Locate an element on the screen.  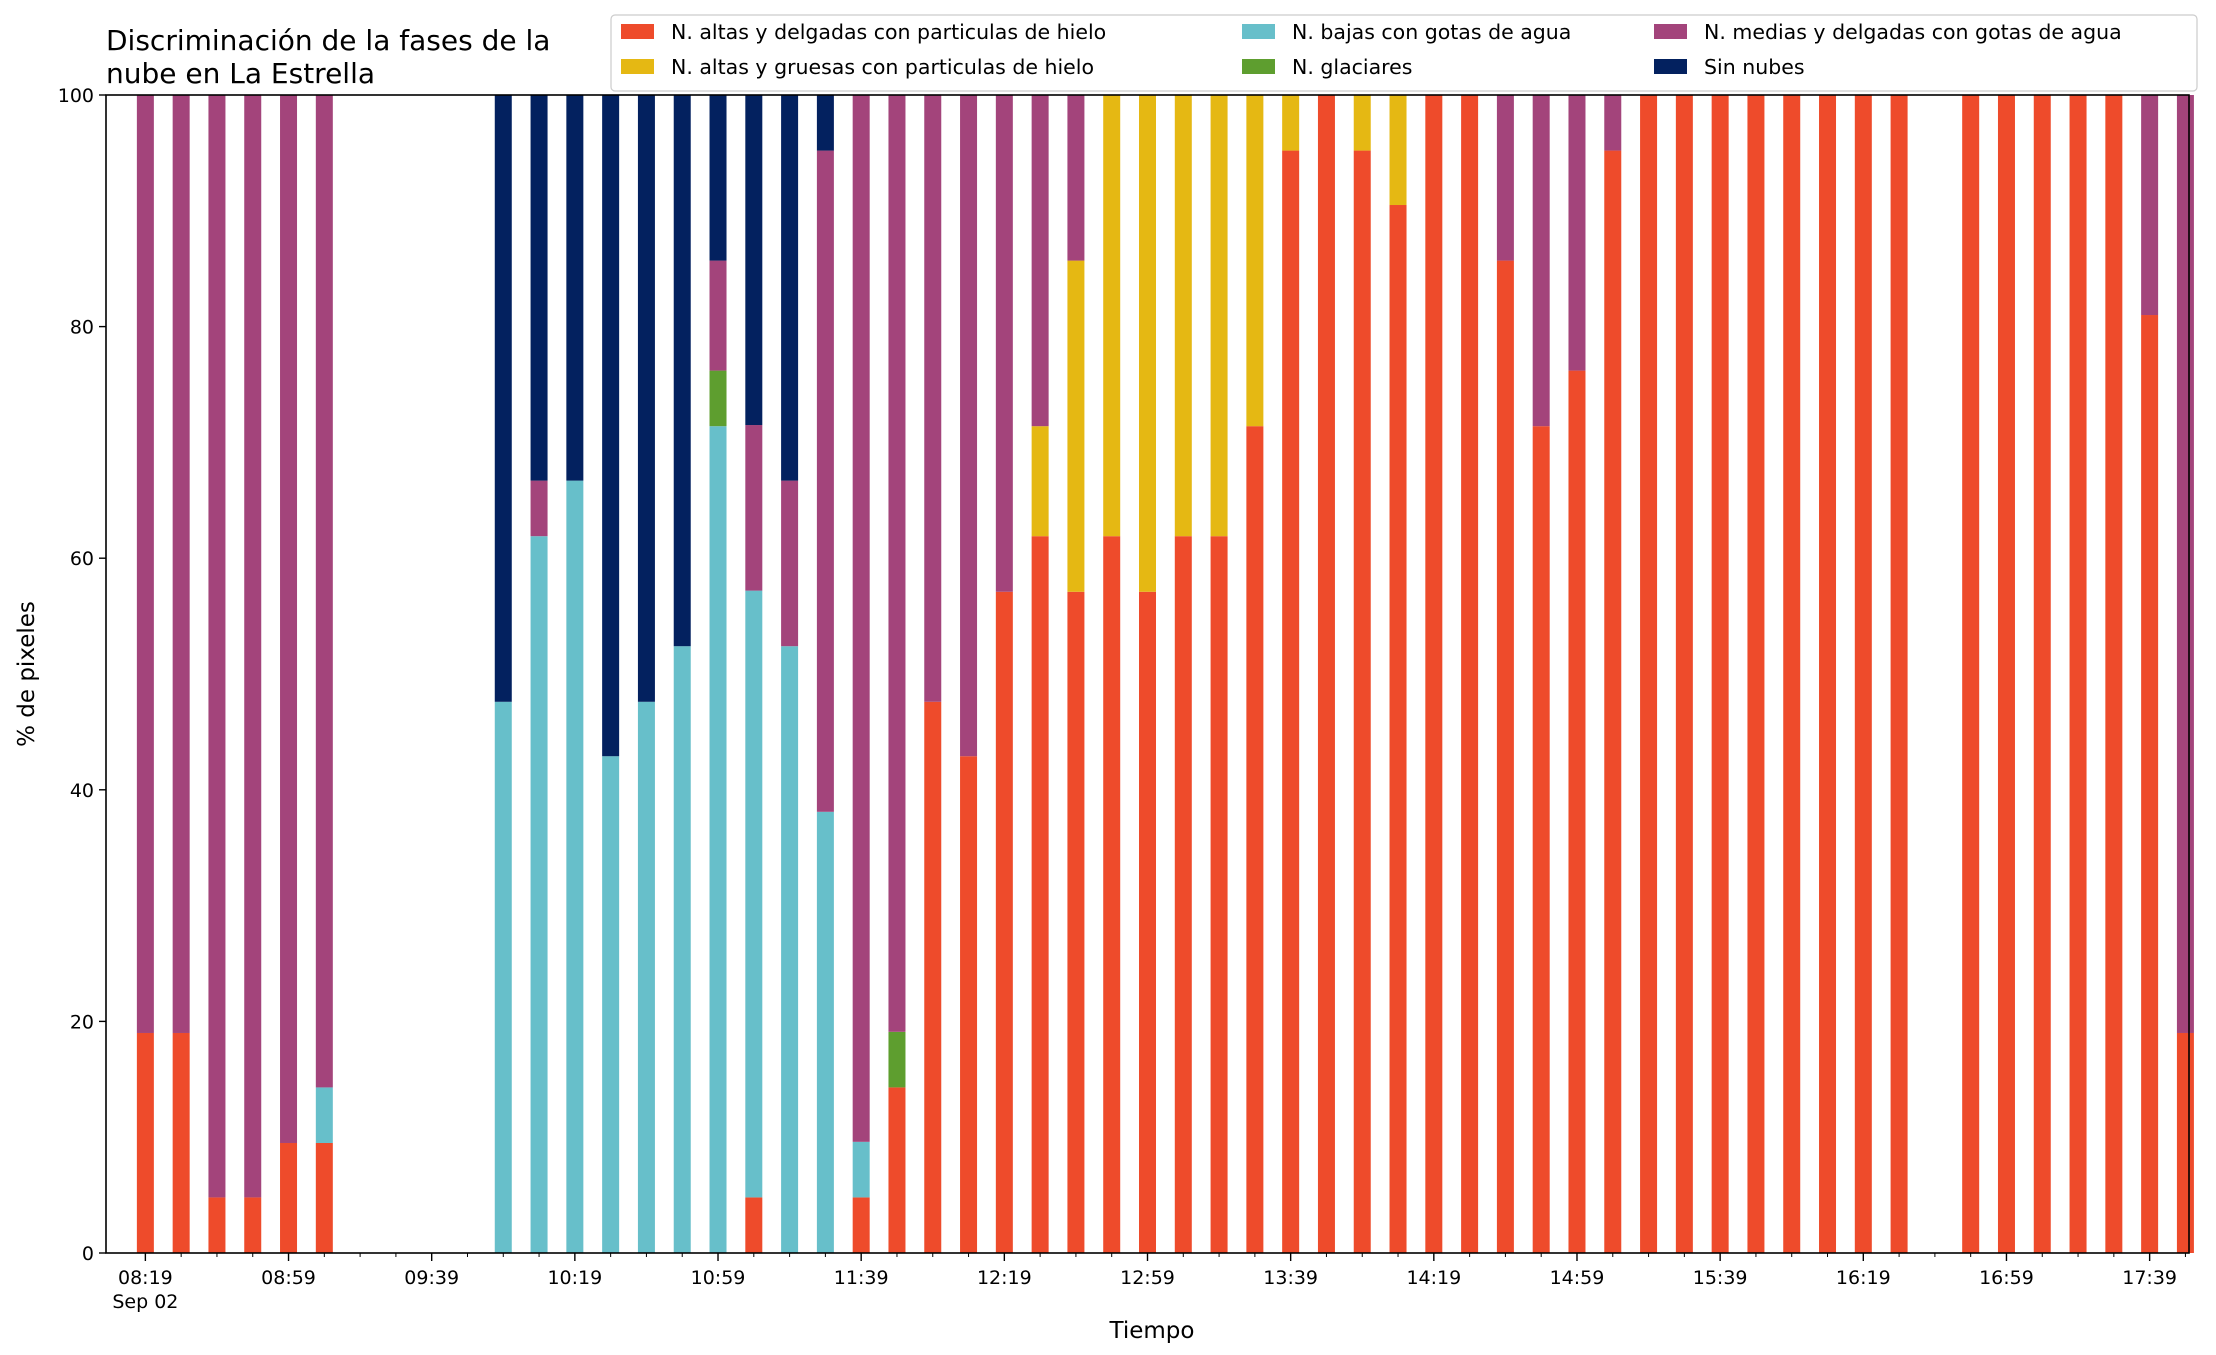
bar-segment-8-s2 is located at coordinates (575, 866).